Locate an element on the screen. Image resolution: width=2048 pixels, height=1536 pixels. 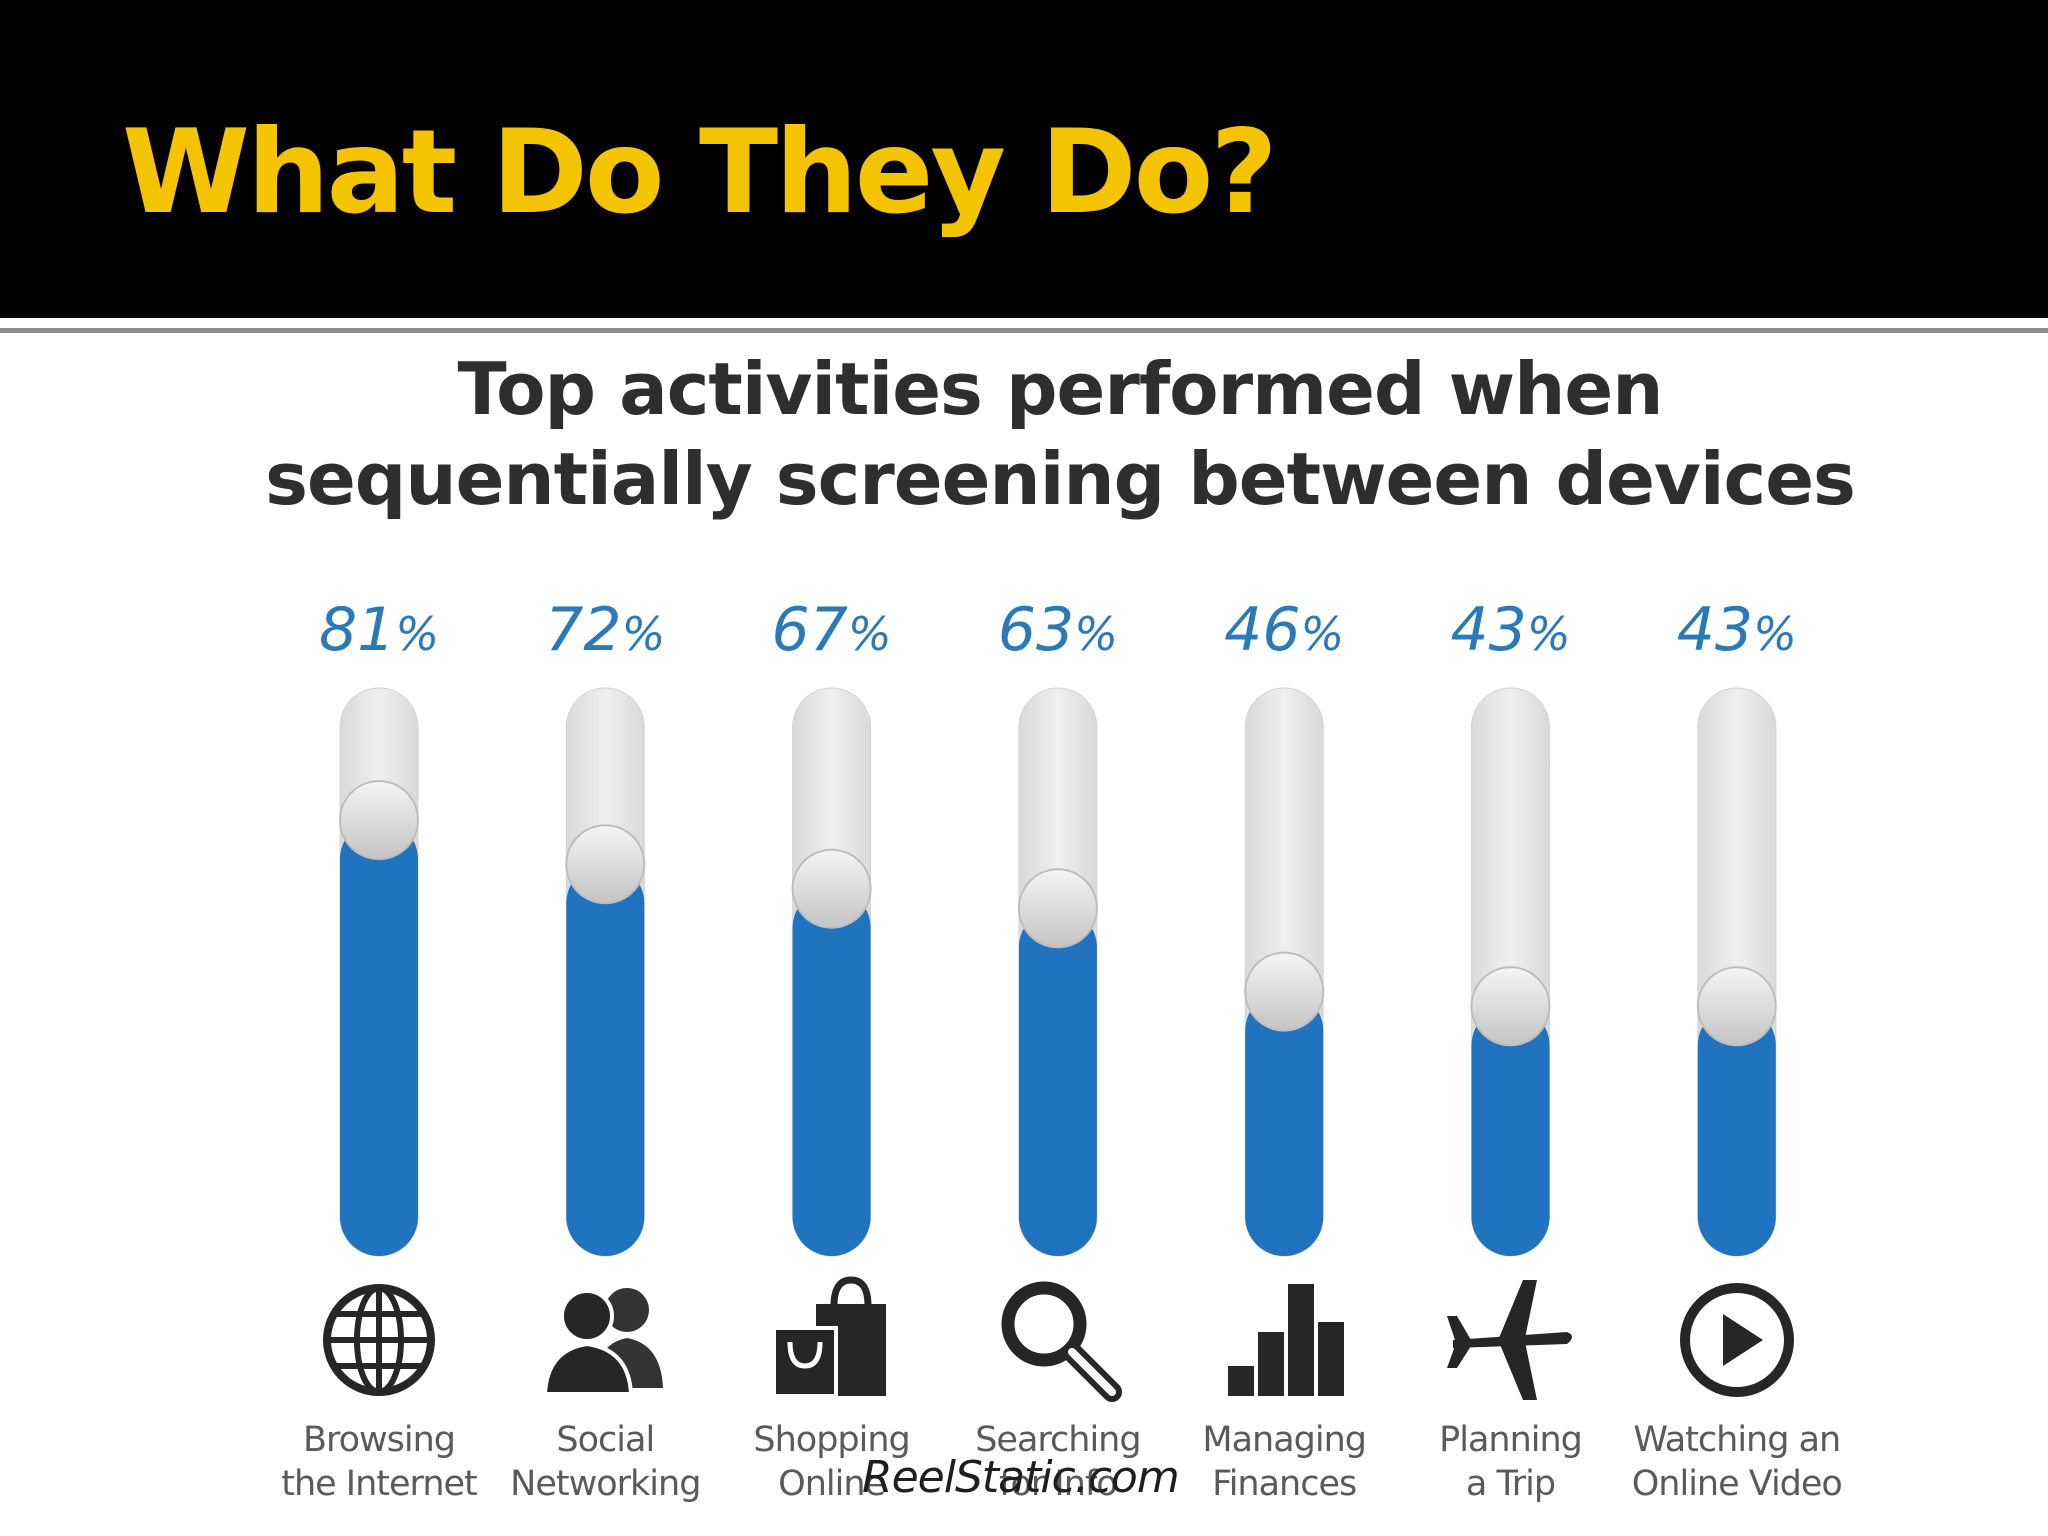
bar-group: 63% is located at coordinates (1058, 926).